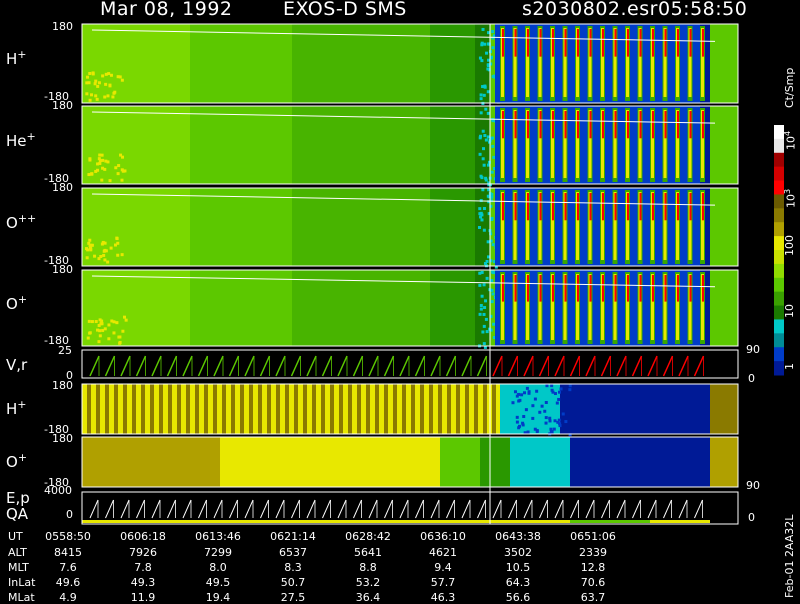 This screenshot has height=604, width=800. Describe the element at coordinates (218, 567) in the screenshot. I see `row-value-mlt: 8.0` at that location.